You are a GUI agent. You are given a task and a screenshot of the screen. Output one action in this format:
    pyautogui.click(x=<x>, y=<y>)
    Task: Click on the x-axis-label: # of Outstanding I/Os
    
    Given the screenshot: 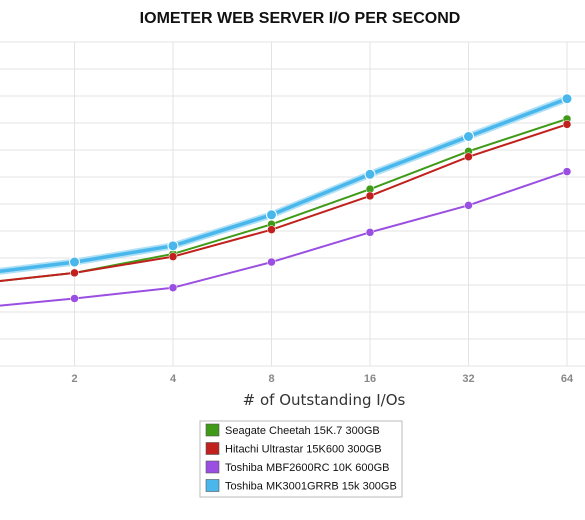 What is the action you would take?
    pyautogui.click(x=324, y=400)
    